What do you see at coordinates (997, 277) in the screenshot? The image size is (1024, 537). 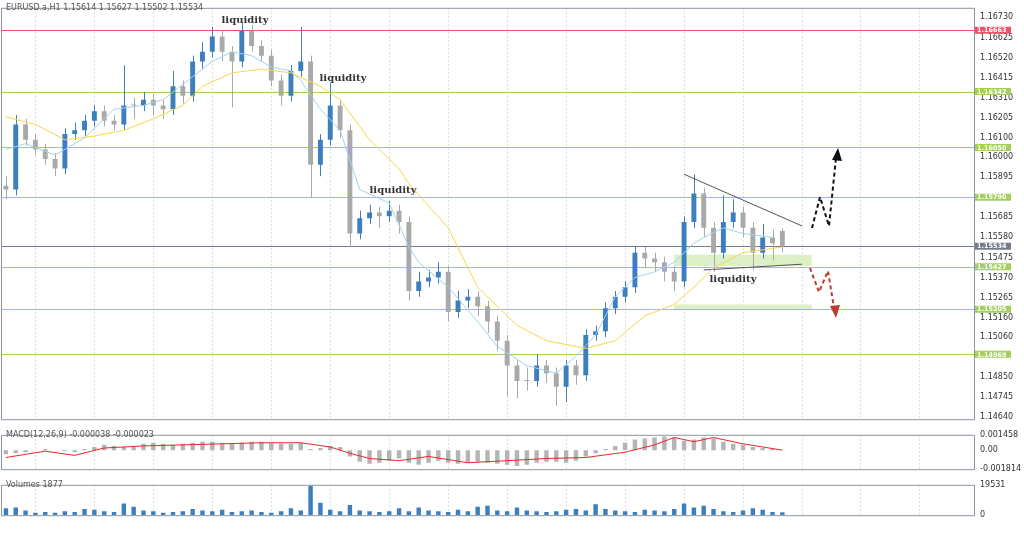 I see `y-tick-label: 1.15370` at bounding box center [997, 277].